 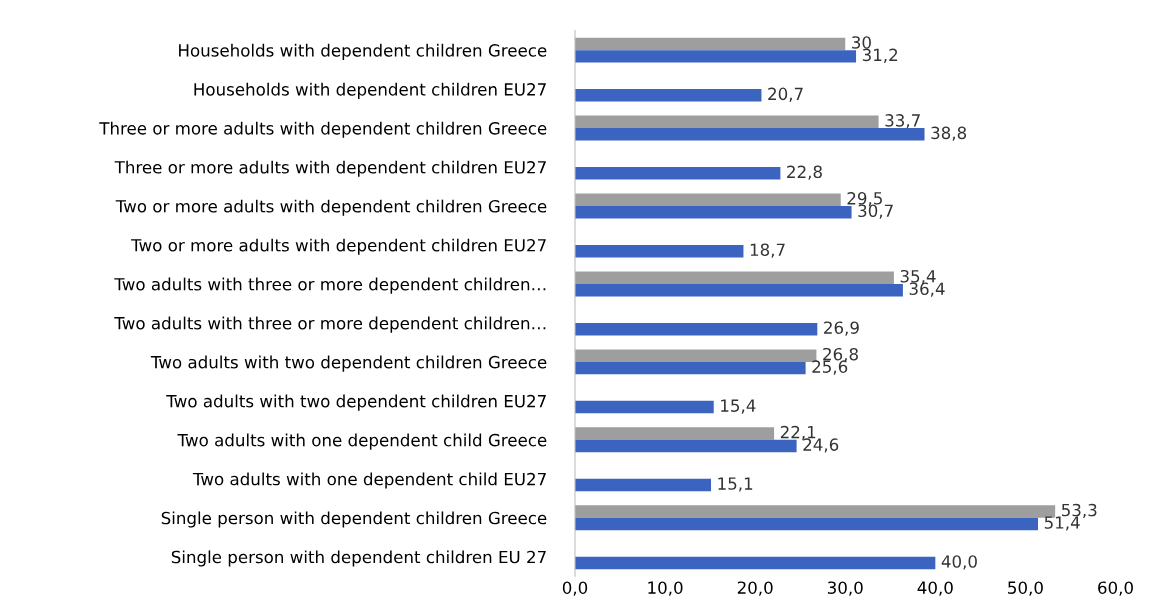 I want to click on data-label: 38,8, so click(x=949, y=133).